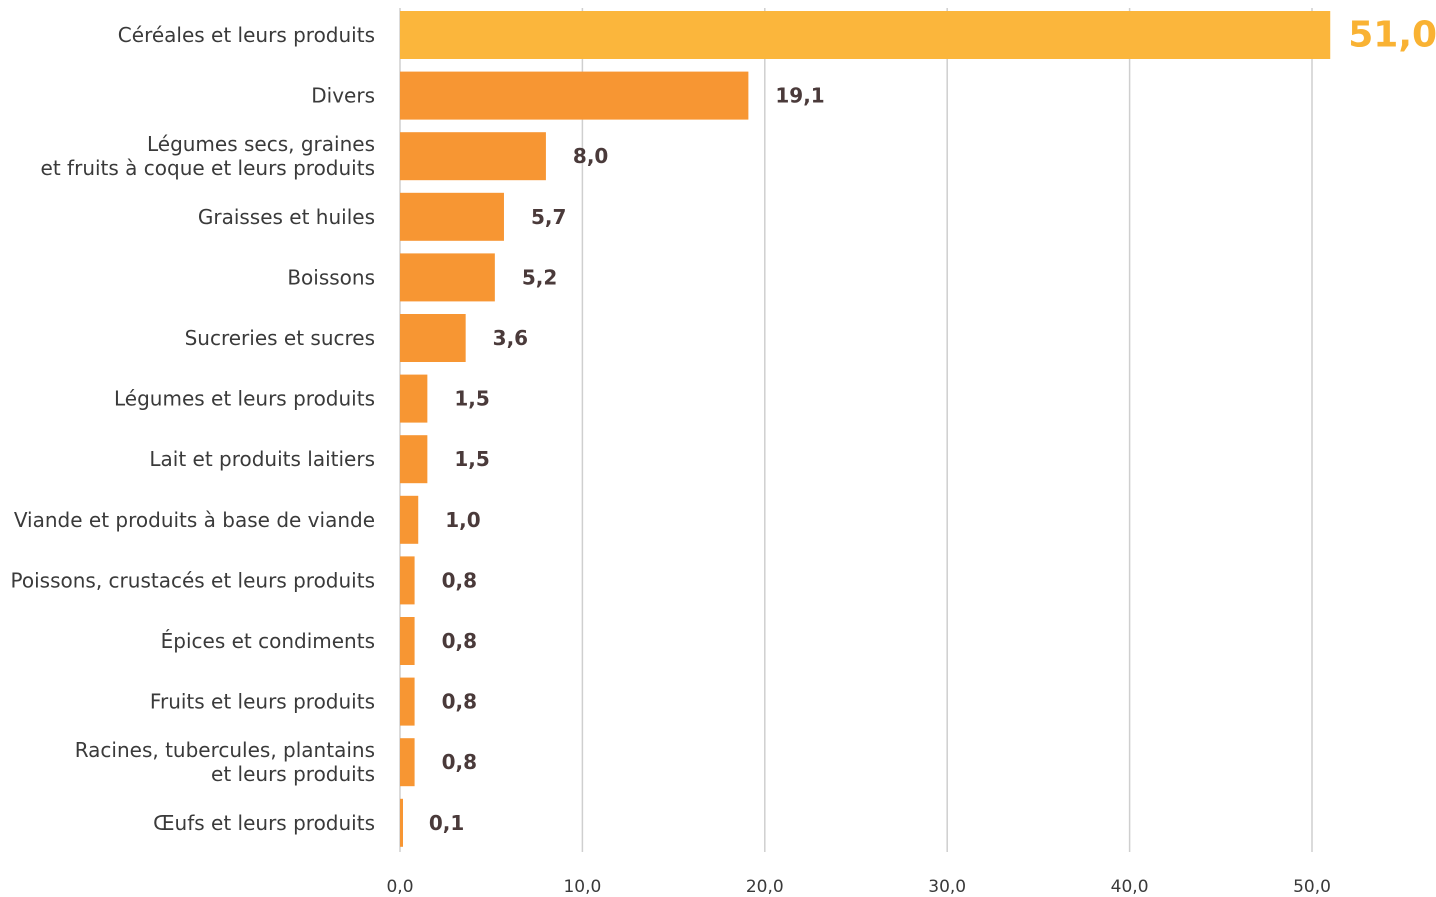  What do you see at coordinates (268, 641) in the screenshot?
I see `category-label: Épices et condiments` at bounding box center [268, 641].